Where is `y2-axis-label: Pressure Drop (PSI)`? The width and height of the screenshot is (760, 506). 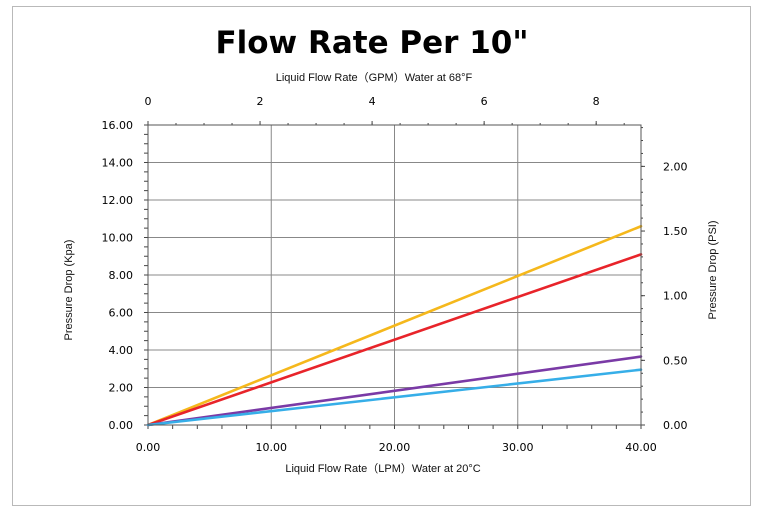
y2-axis-label: Pressure Drop (PSI) is located at coordinates (713, 269).